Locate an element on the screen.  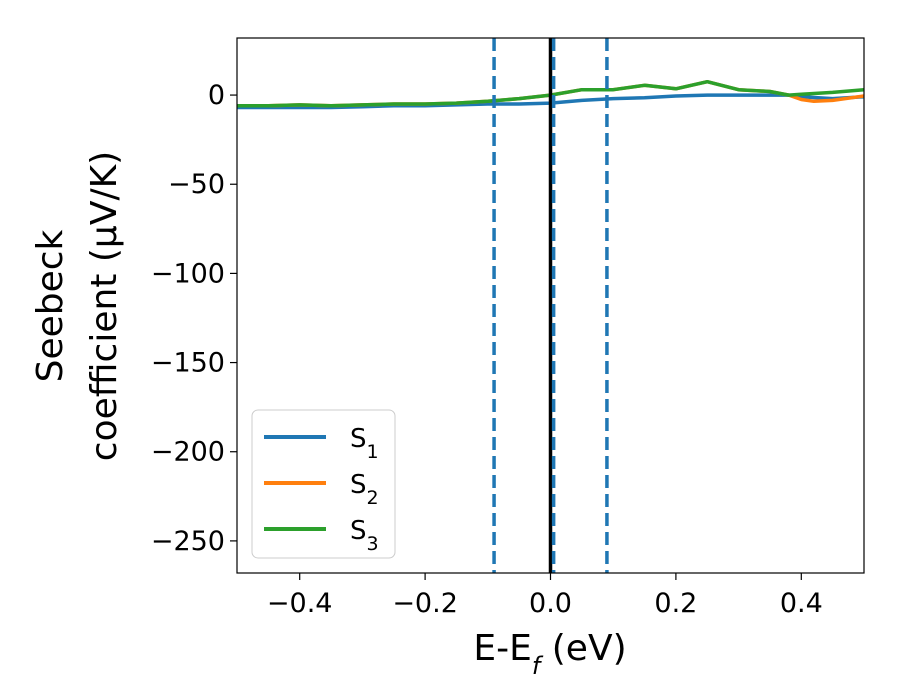
y-tick-label: −100 is located at coordinates (188, 273).